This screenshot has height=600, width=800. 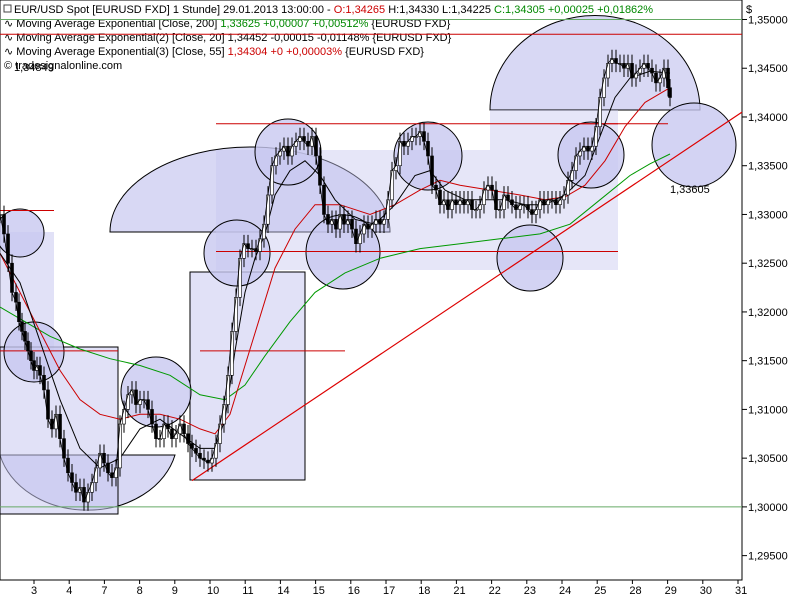 I want to click on x-tick-label: 24, so click(x=565, y=591).